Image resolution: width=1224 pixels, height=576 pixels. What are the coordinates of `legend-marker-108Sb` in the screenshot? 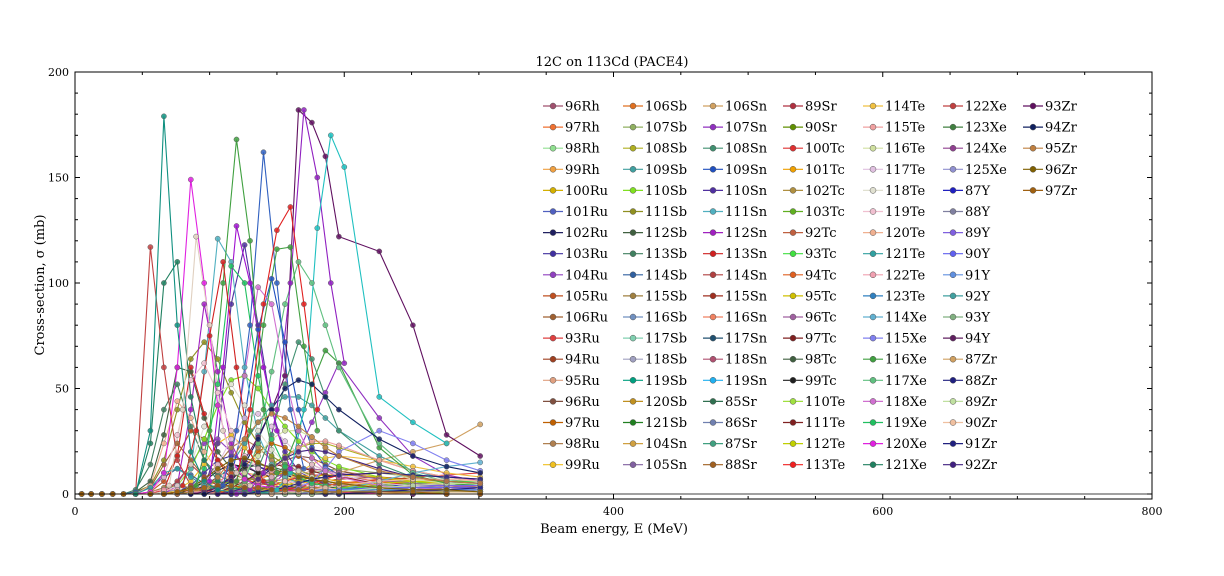 It's located at (633, 148).